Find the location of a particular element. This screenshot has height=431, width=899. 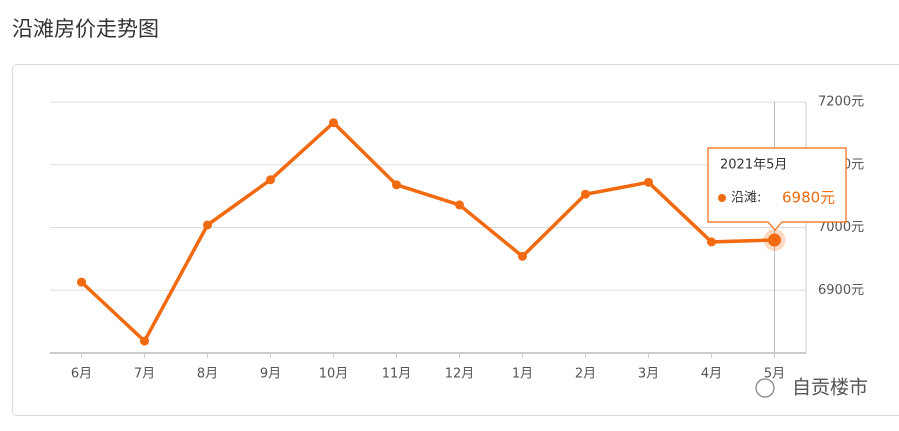

watermark-icon is located at coordinates (765, 388).